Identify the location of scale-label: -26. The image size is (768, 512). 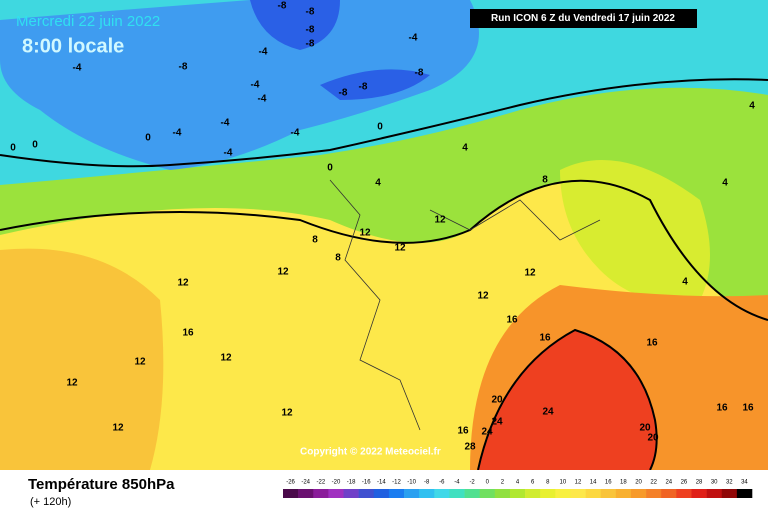
(290, 483).